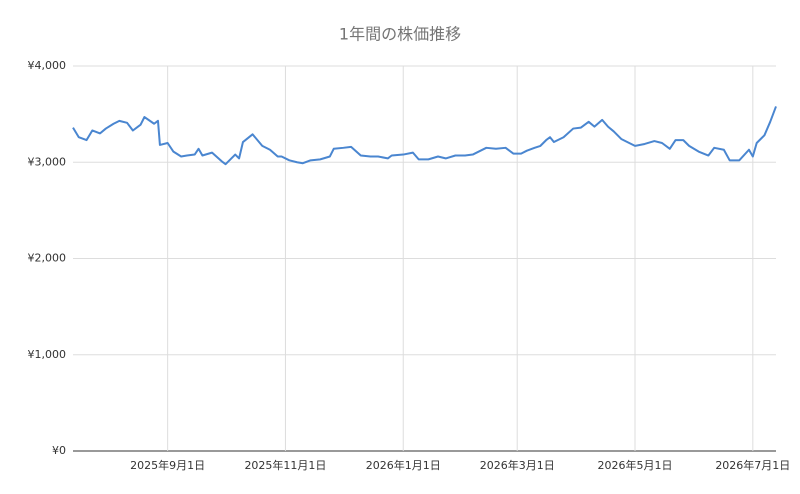 The height and width of the screenshot is (494, 800). What do you see at coordinates (47, 65) in the screenshot?
I see `y-tick-label: ¥4,000` at bounding box center [47, 65].